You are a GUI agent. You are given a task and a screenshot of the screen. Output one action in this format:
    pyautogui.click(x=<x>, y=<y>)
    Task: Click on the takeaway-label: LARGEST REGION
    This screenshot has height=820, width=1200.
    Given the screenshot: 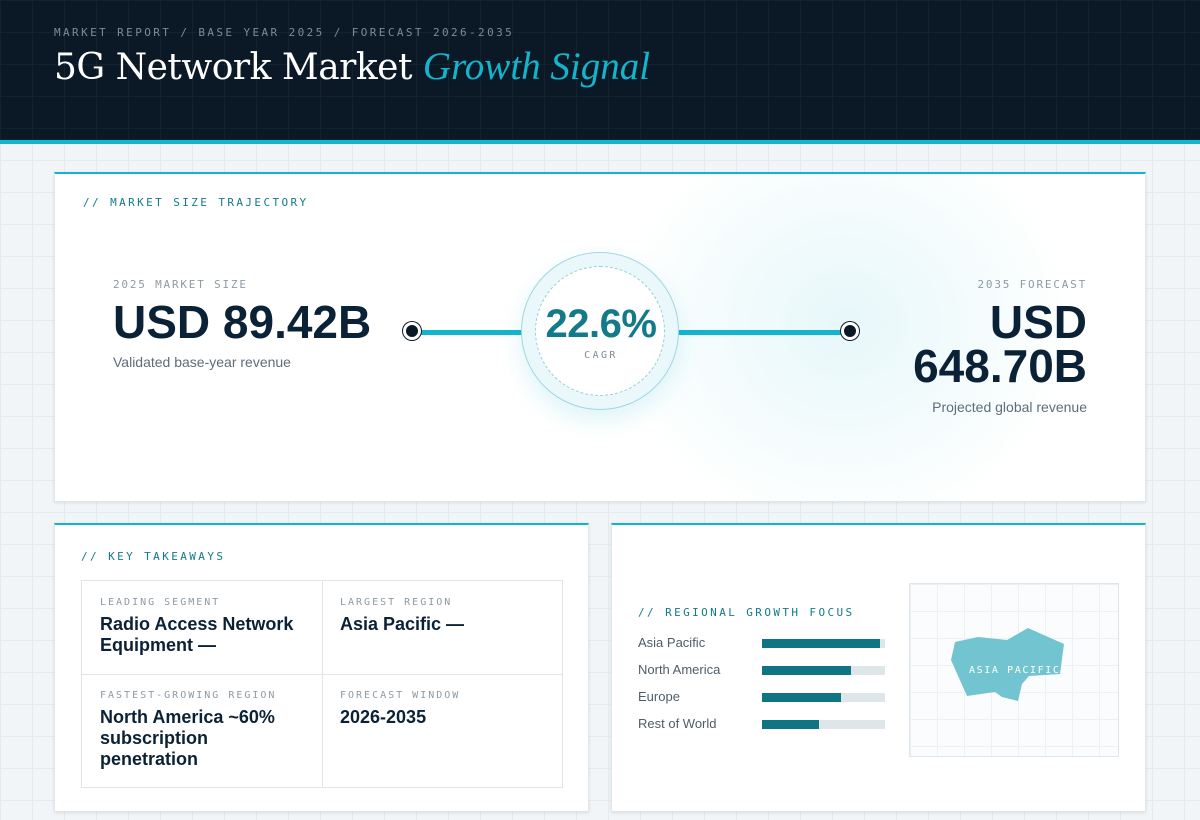 What is the action you would take?
    pyautogui.click(x=396, y=602)
    